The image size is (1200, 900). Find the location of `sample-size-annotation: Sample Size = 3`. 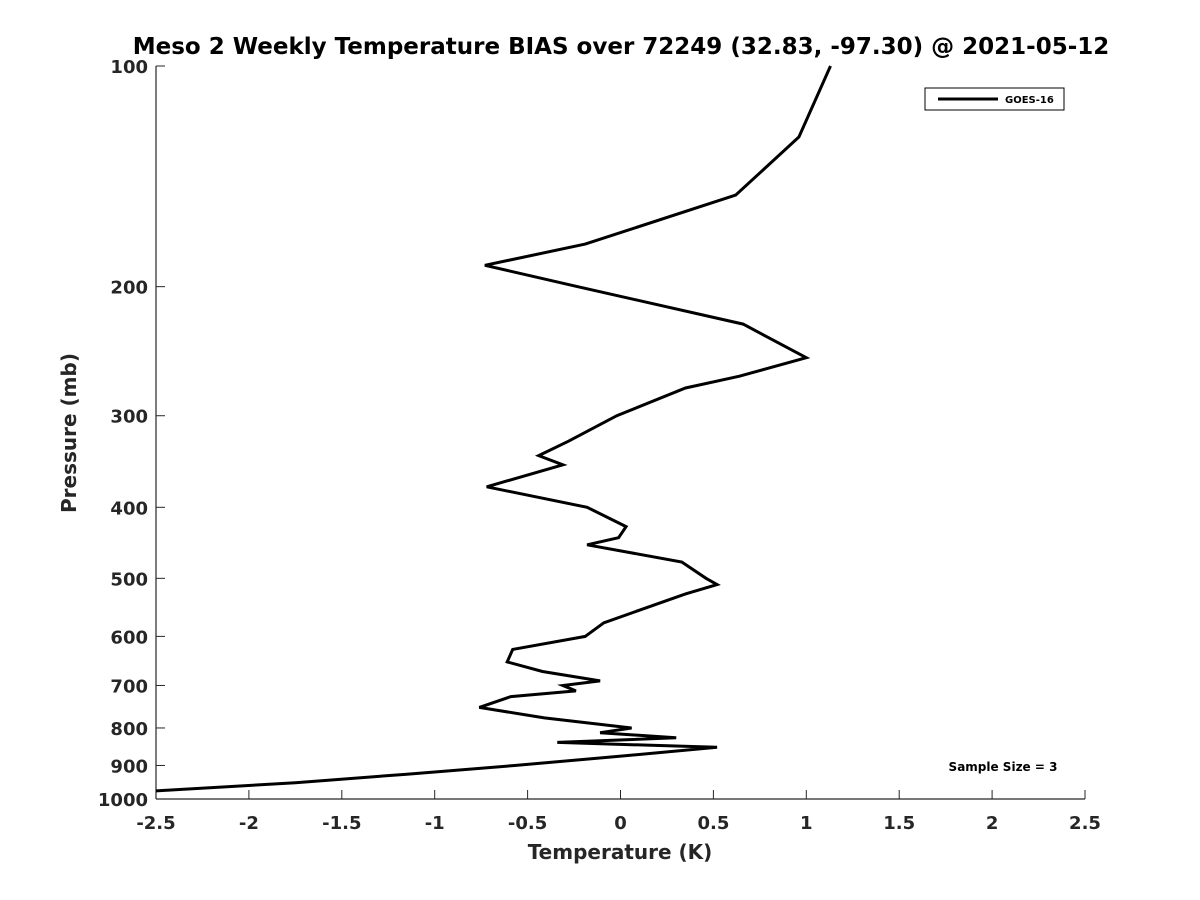

sample-size-annotation: Sample Size = 3 is located at coordinates (1003, 767).